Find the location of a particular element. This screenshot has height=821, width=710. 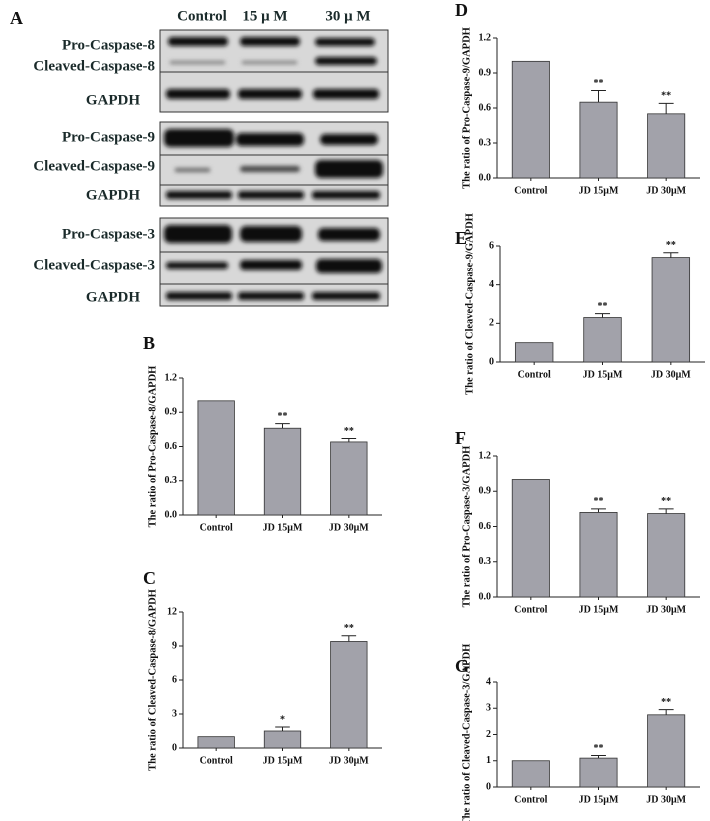

panel-letter: A is located at coordinates (16, 18).